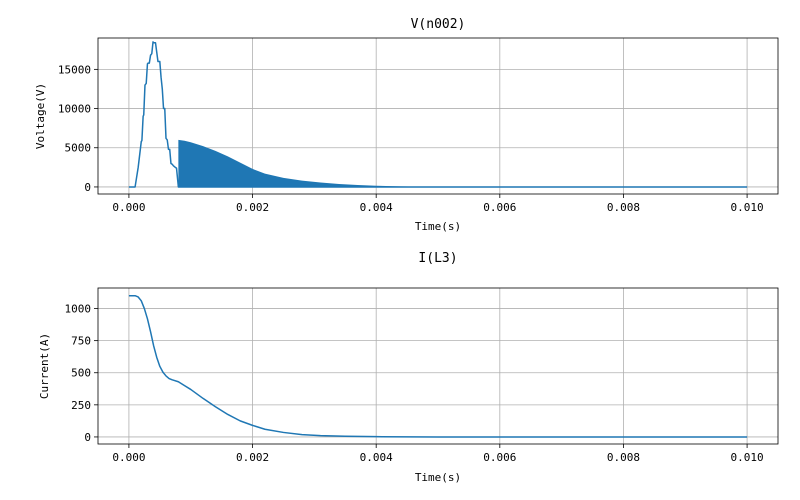  Describe the element at coordinates (78, 128) in the screenshot. I see `voltage-y-ticks: 0 5000 10000 15000` at that location.